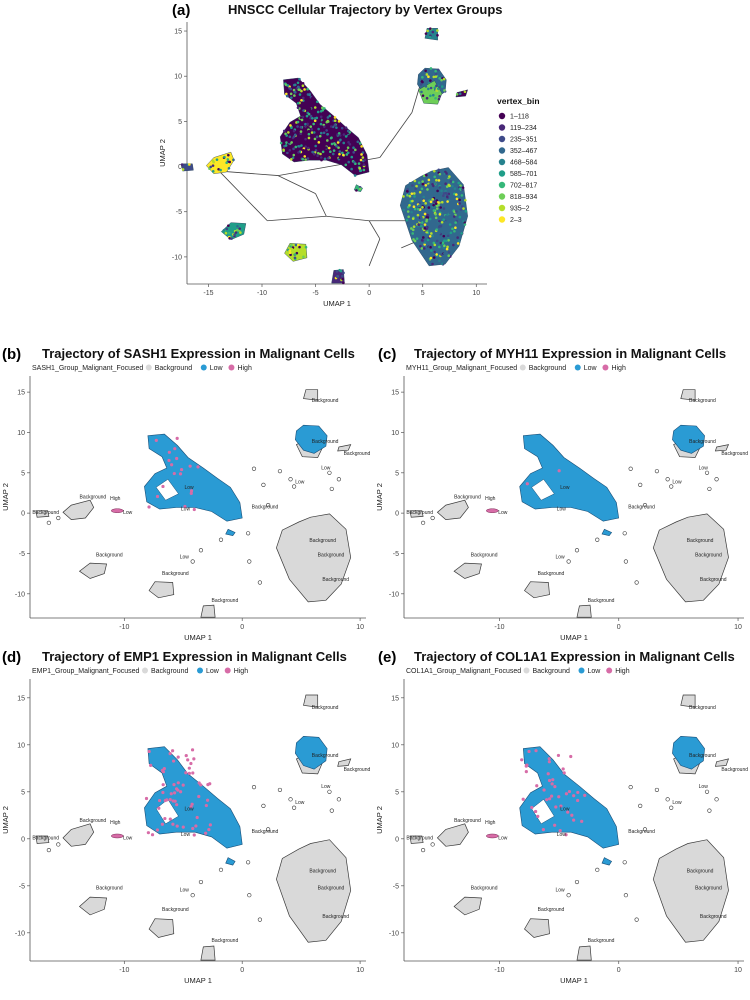 This screenshot has height=1000, width=750. I want to click on y-tick-label: 10, so click(178, 77).